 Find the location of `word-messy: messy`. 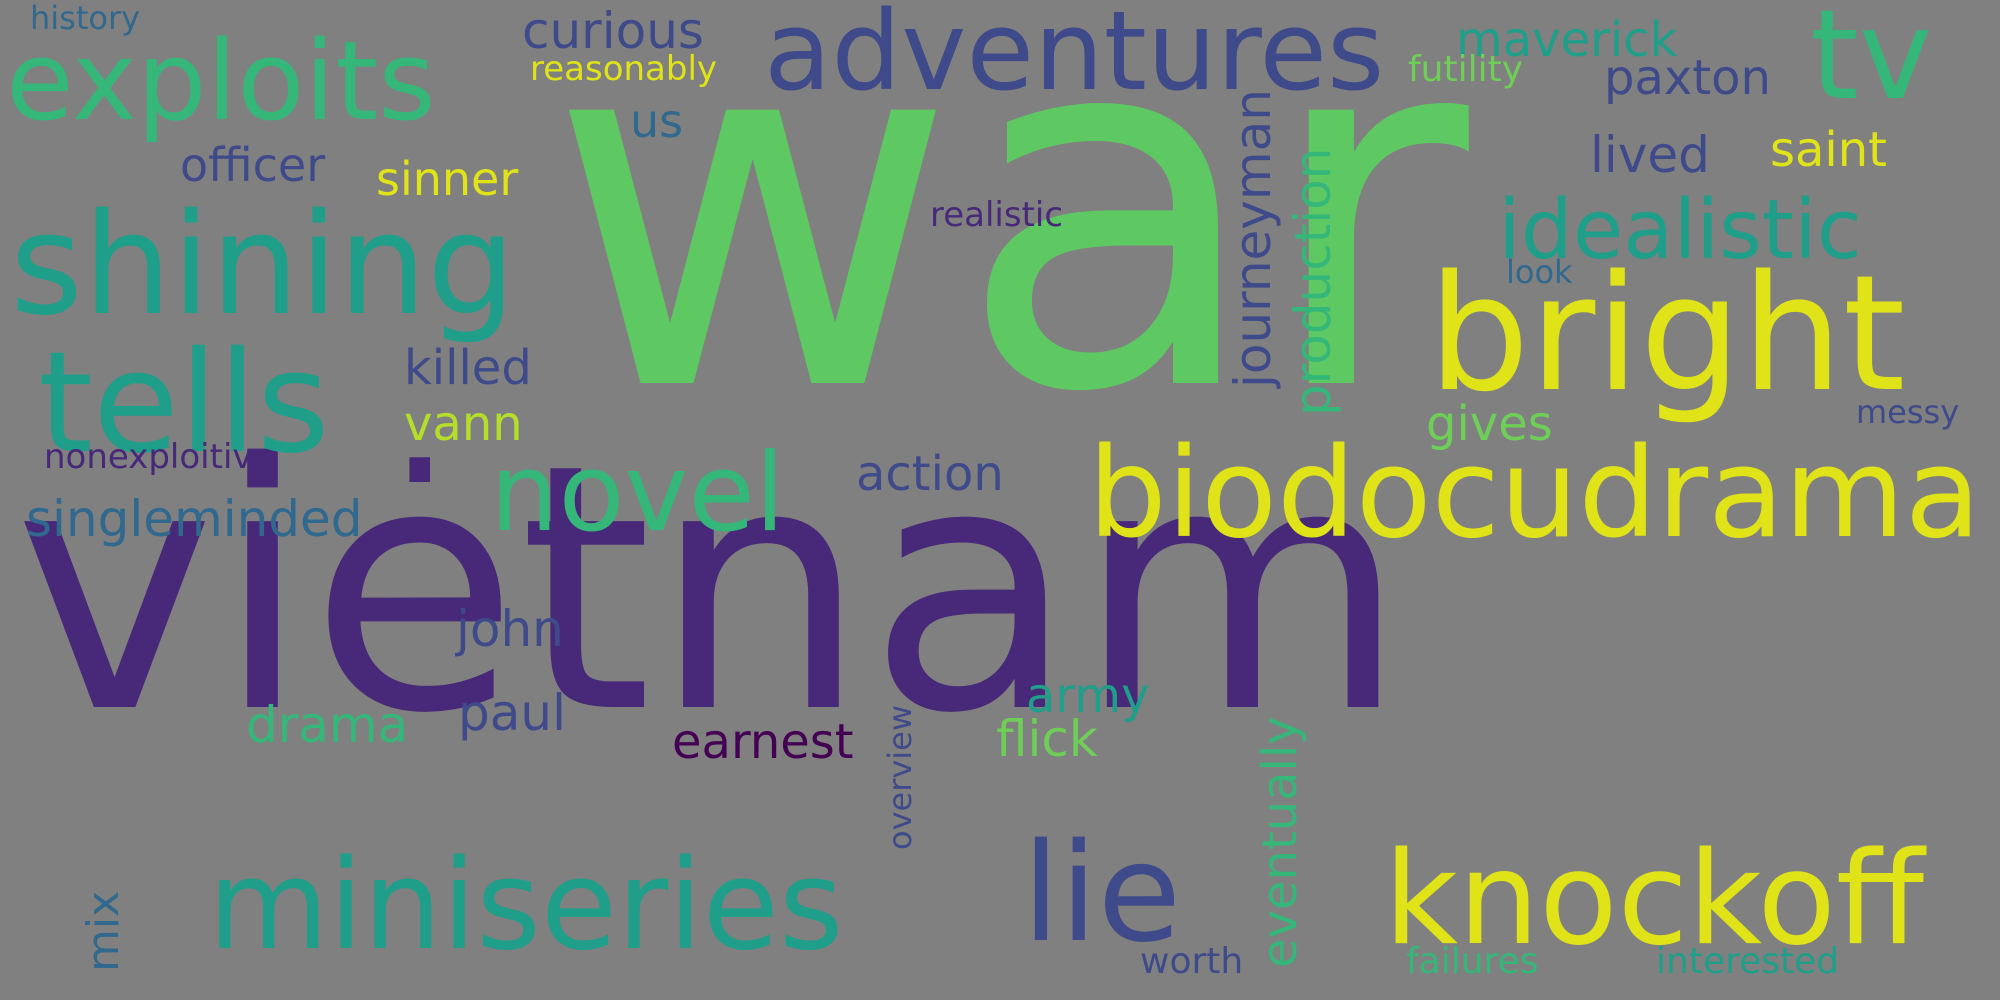

word-messy: messy is located at coordinates (1908, 412).